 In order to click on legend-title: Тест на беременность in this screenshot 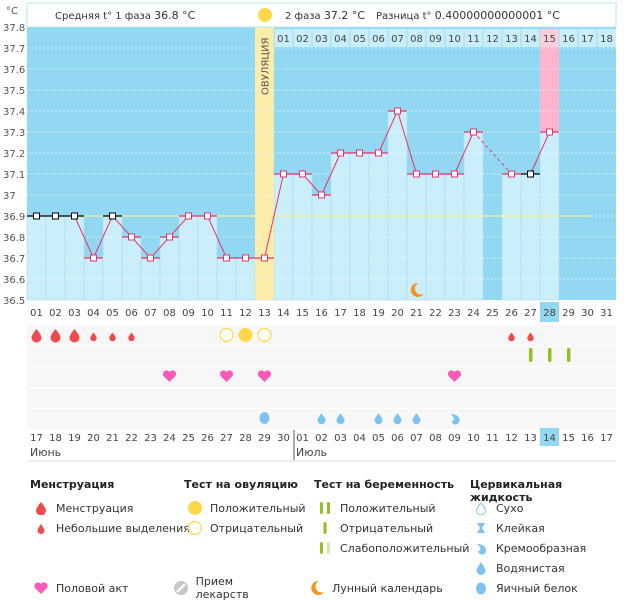, I will do `click(384, 484)`.